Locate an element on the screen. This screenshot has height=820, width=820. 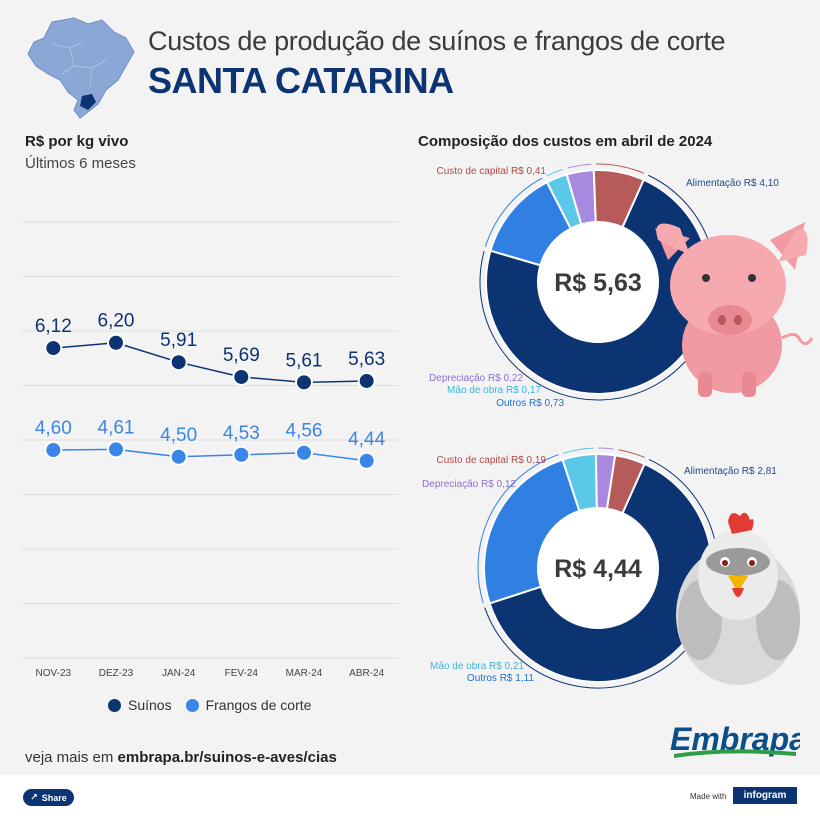
data-label: 4,60 is located at coordinates (53, 428).